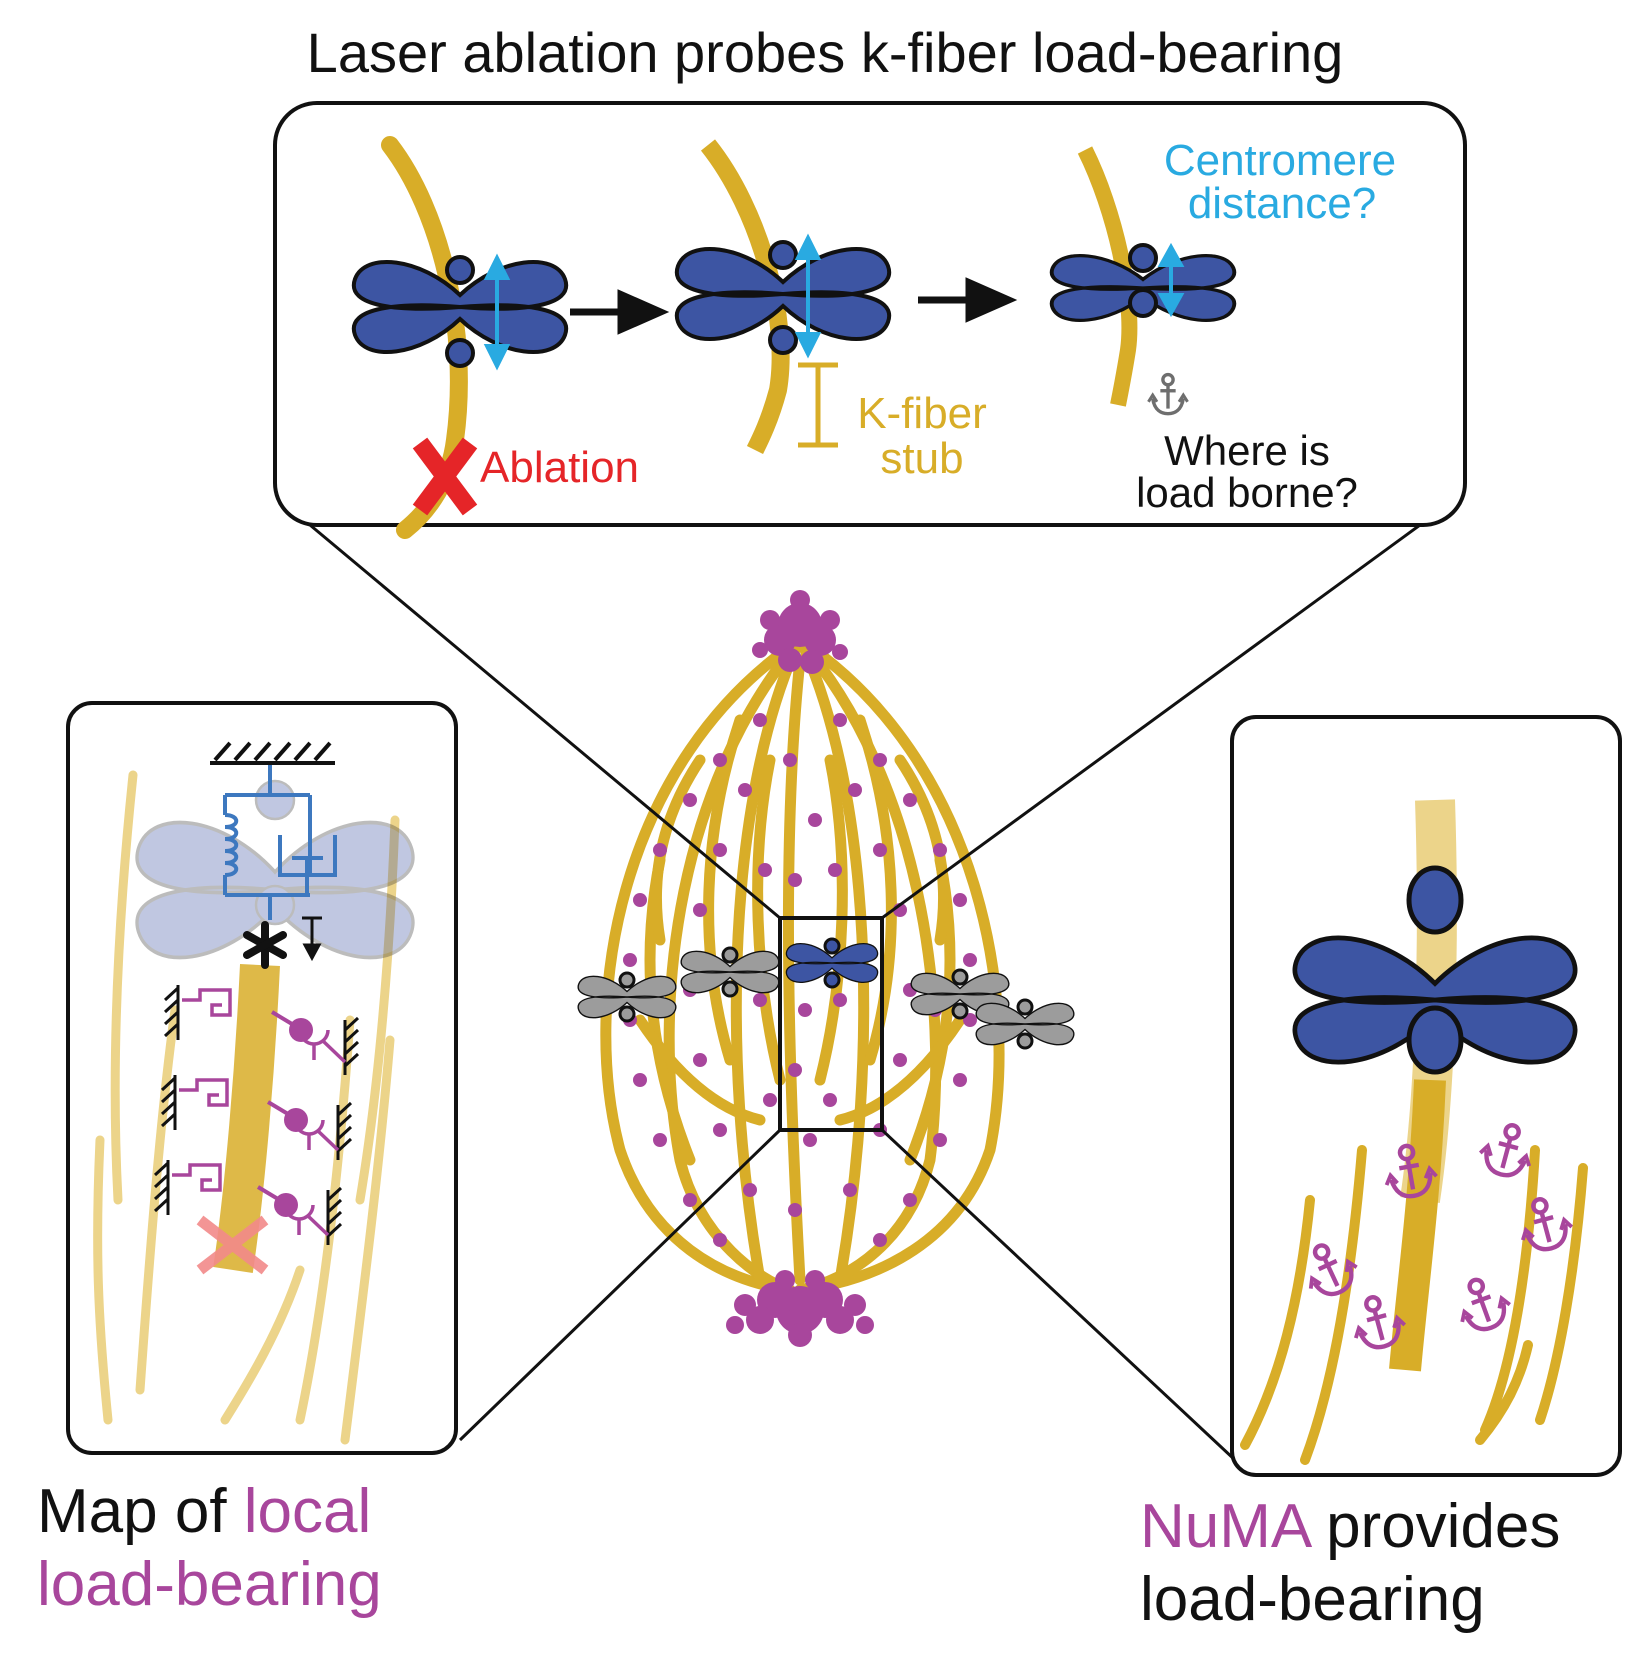 The image size is (1650, 1655). I want to click on dashpot-icon, so click(307, 845).